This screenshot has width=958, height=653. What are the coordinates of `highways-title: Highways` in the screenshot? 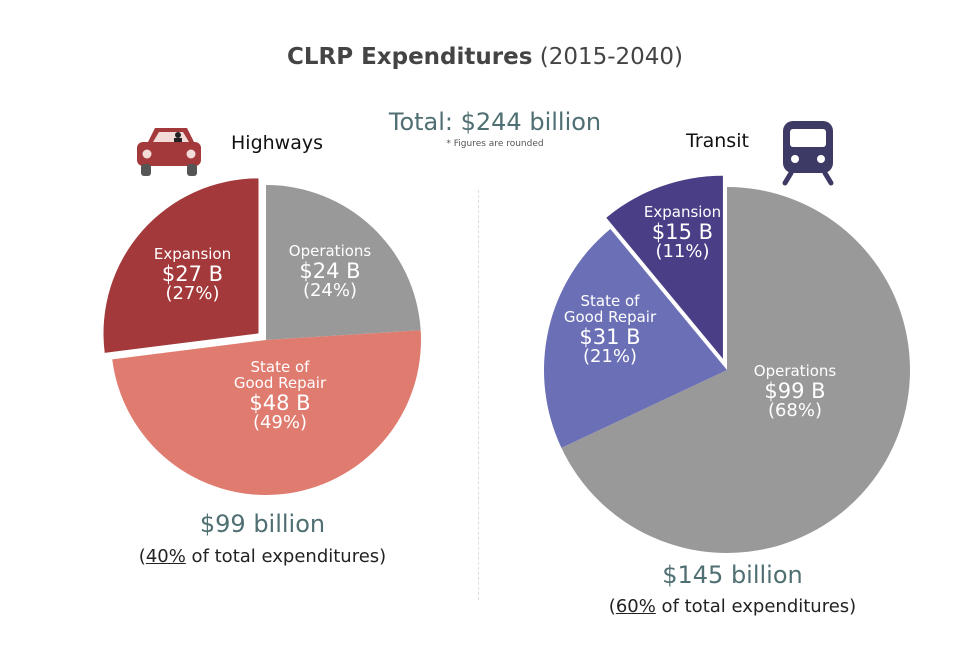 It's located at (277, 143).